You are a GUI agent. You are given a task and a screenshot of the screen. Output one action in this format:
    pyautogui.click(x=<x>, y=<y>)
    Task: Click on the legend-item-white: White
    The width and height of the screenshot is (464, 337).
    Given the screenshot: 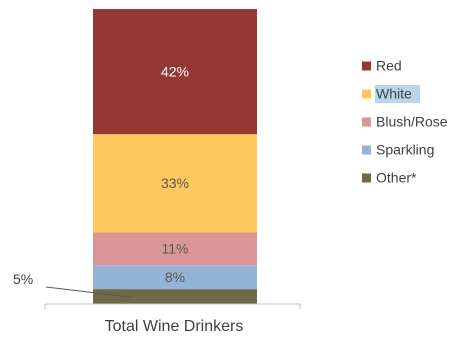 What is the action you would take?
    pyautogui.click(x=391, y=94)
    